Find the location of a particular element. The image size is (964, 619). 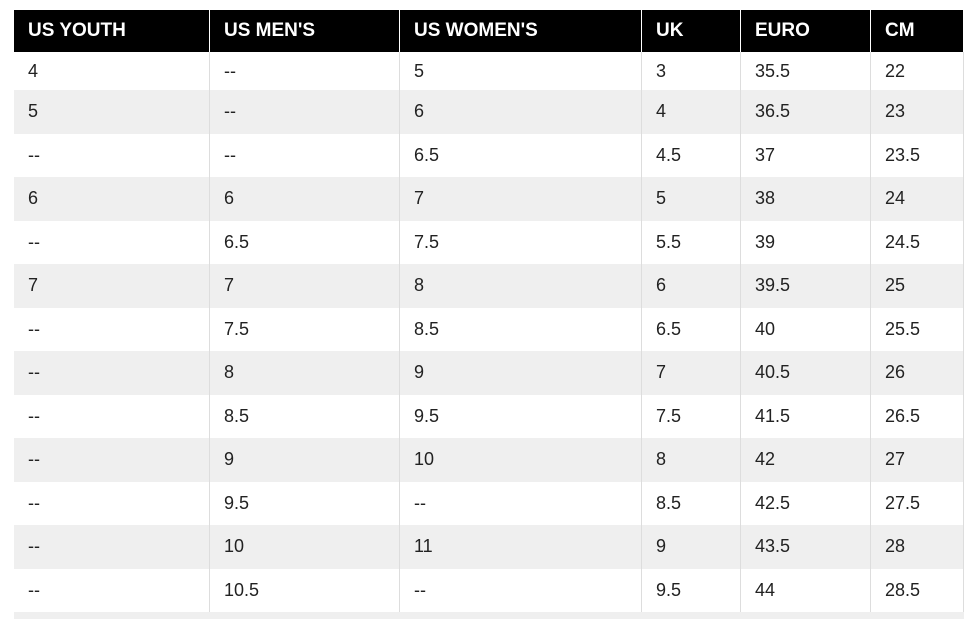

table-cell: 43.5 is located at coordinates (806, 547).